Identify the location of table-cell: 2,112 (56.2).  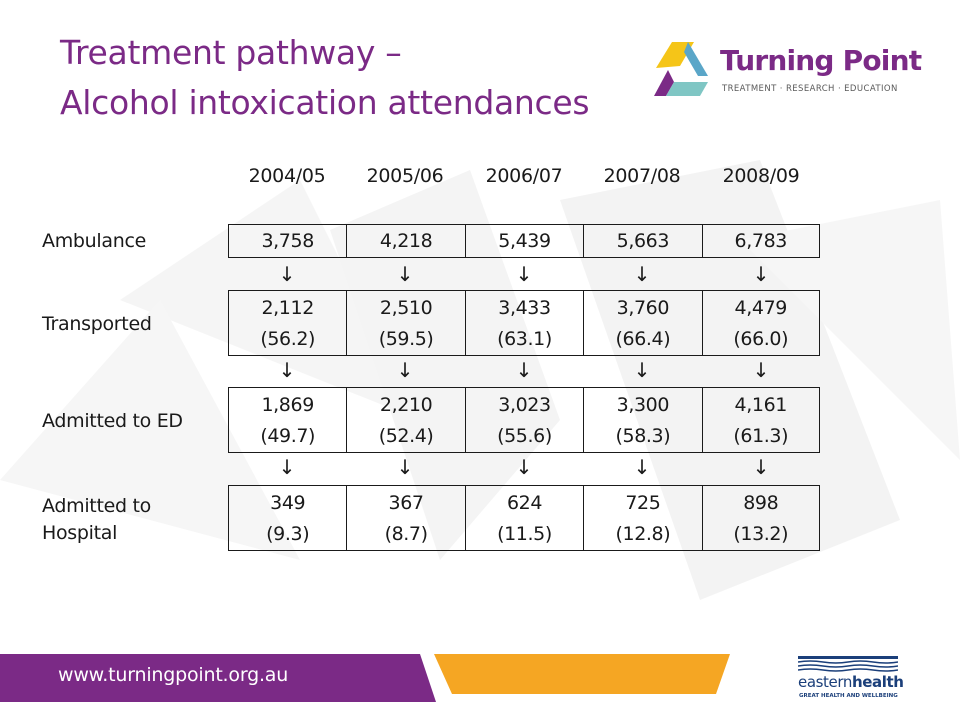
(287, 323).